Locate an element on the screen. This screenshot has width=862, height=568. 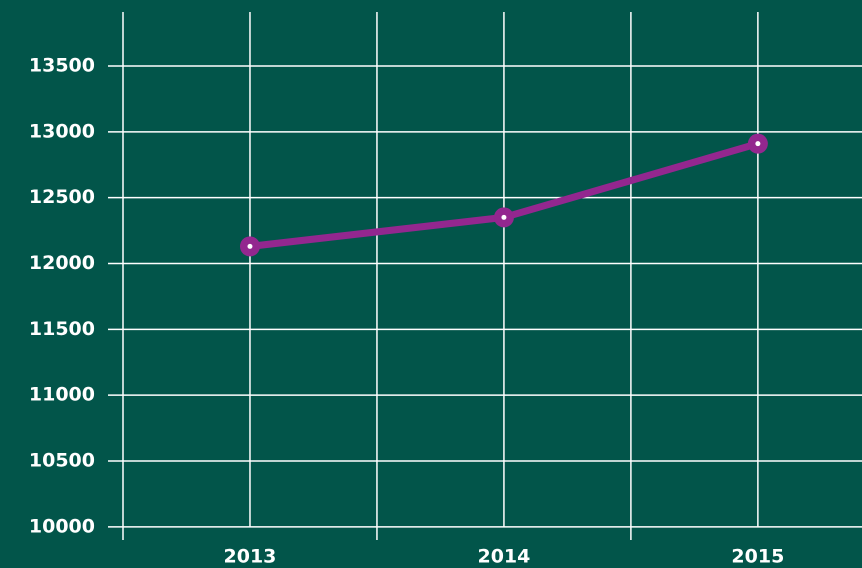
y-tick-label: 11000 is located at coordinates (62, 395).